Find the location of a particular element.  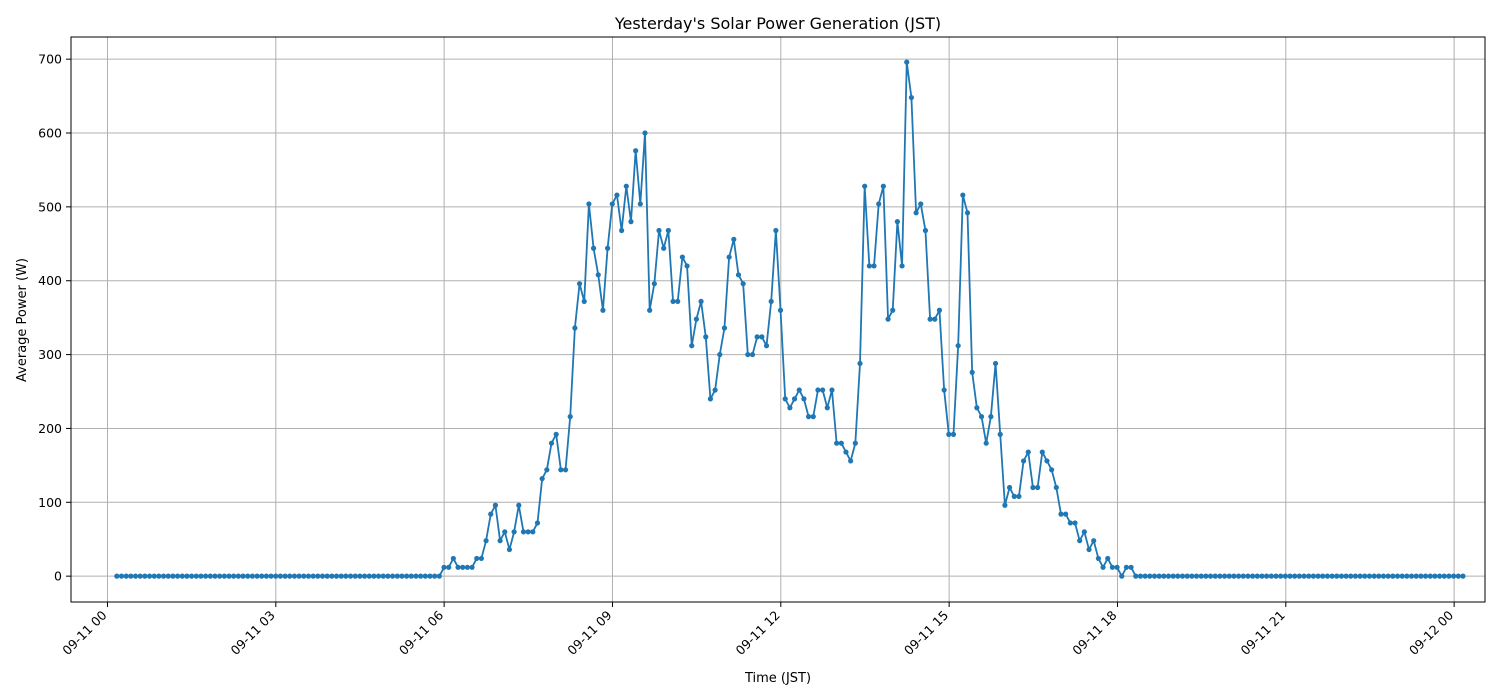

y-axis-label: Average Power (W) is located at coordinates (22, 320).